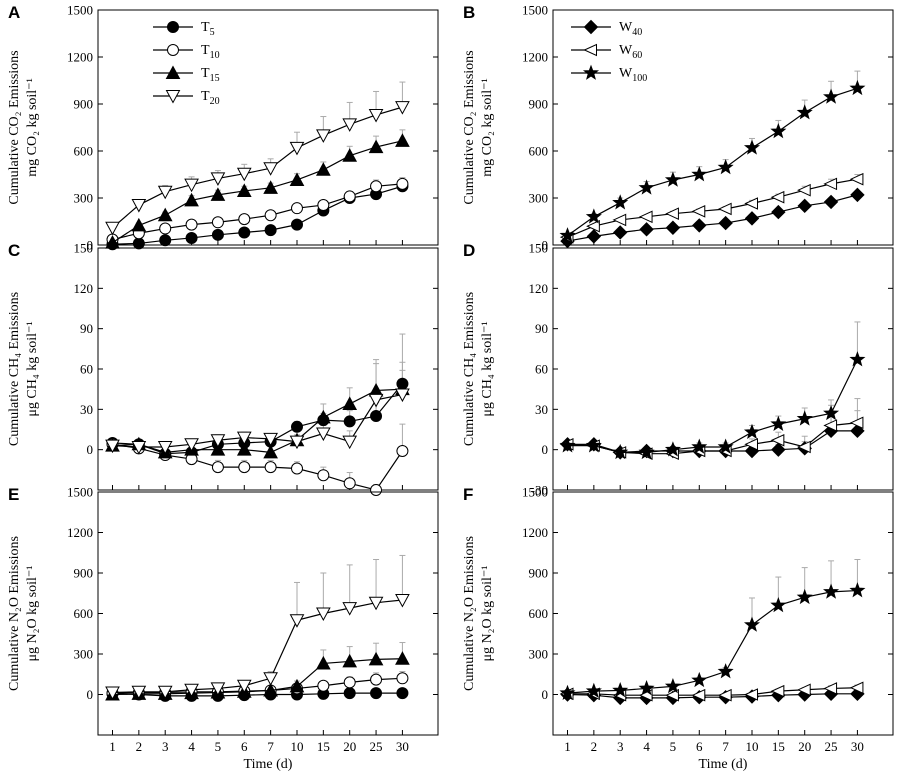 This screenshot has height=780, width=906. What do you see at coordinates (539, 248) in the screenshot?
I see `y-tick-label: 150` at bounding box center [539, 248].